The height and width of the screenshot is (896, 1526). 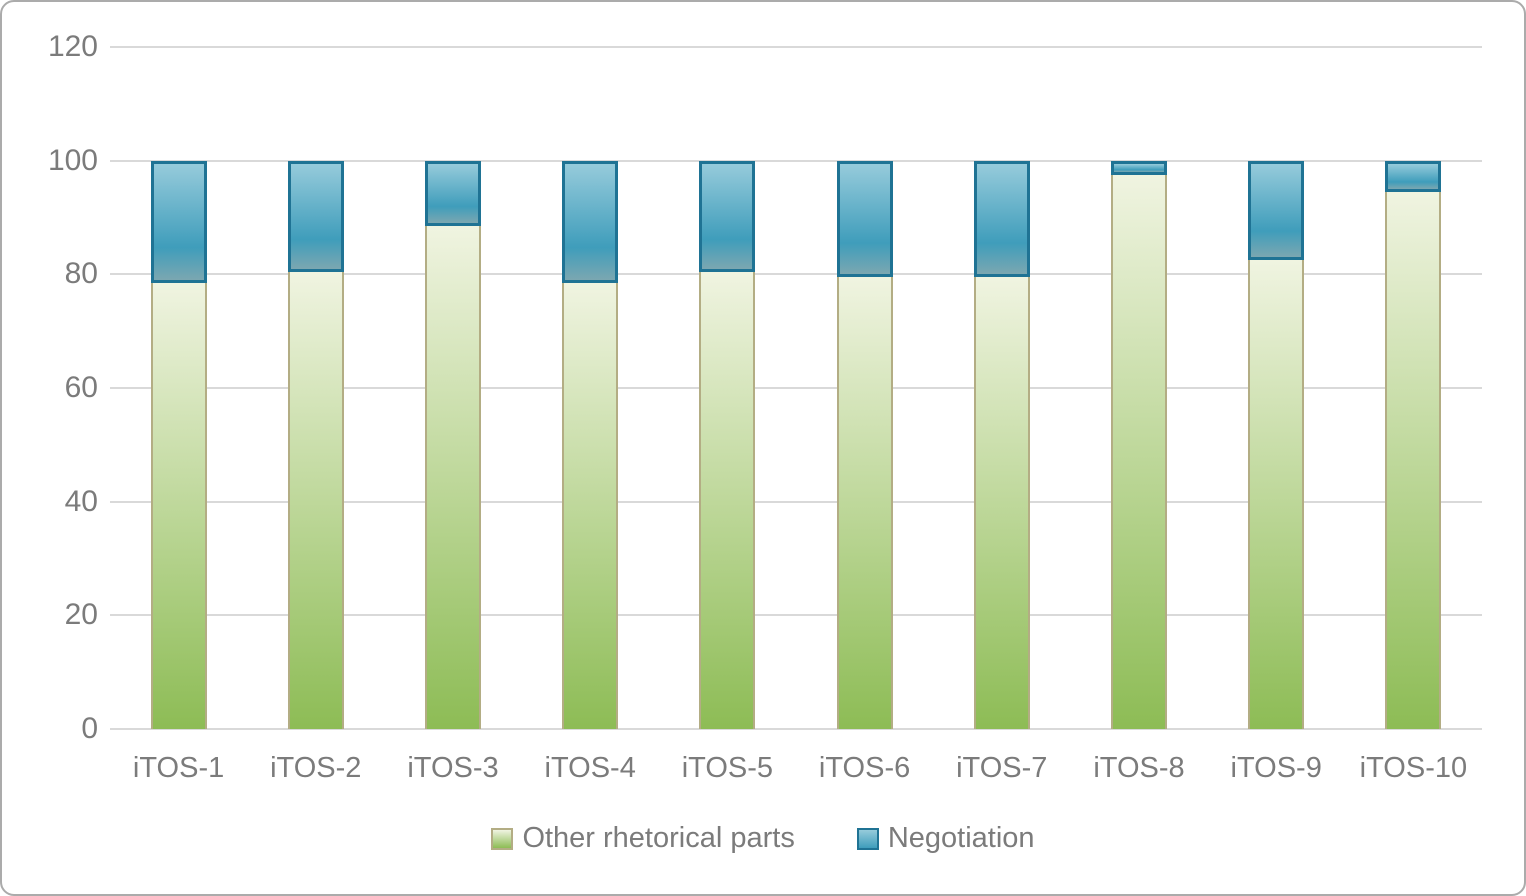 What do you see at coordinates (1413, 768) in the screenshot?
I see `x-tick-label: iTOS-10` at bounding box center [1413, 768].